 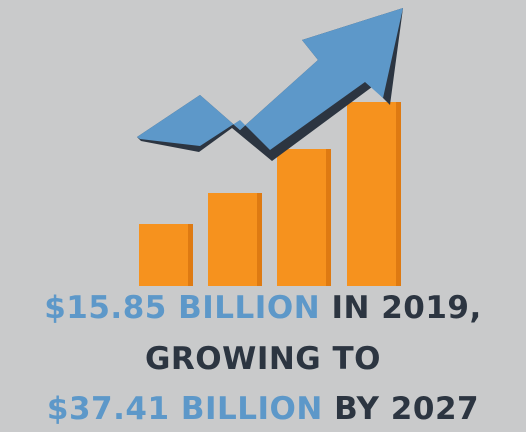 I want to click on bar-2-shade, so click(x=259, y=239).